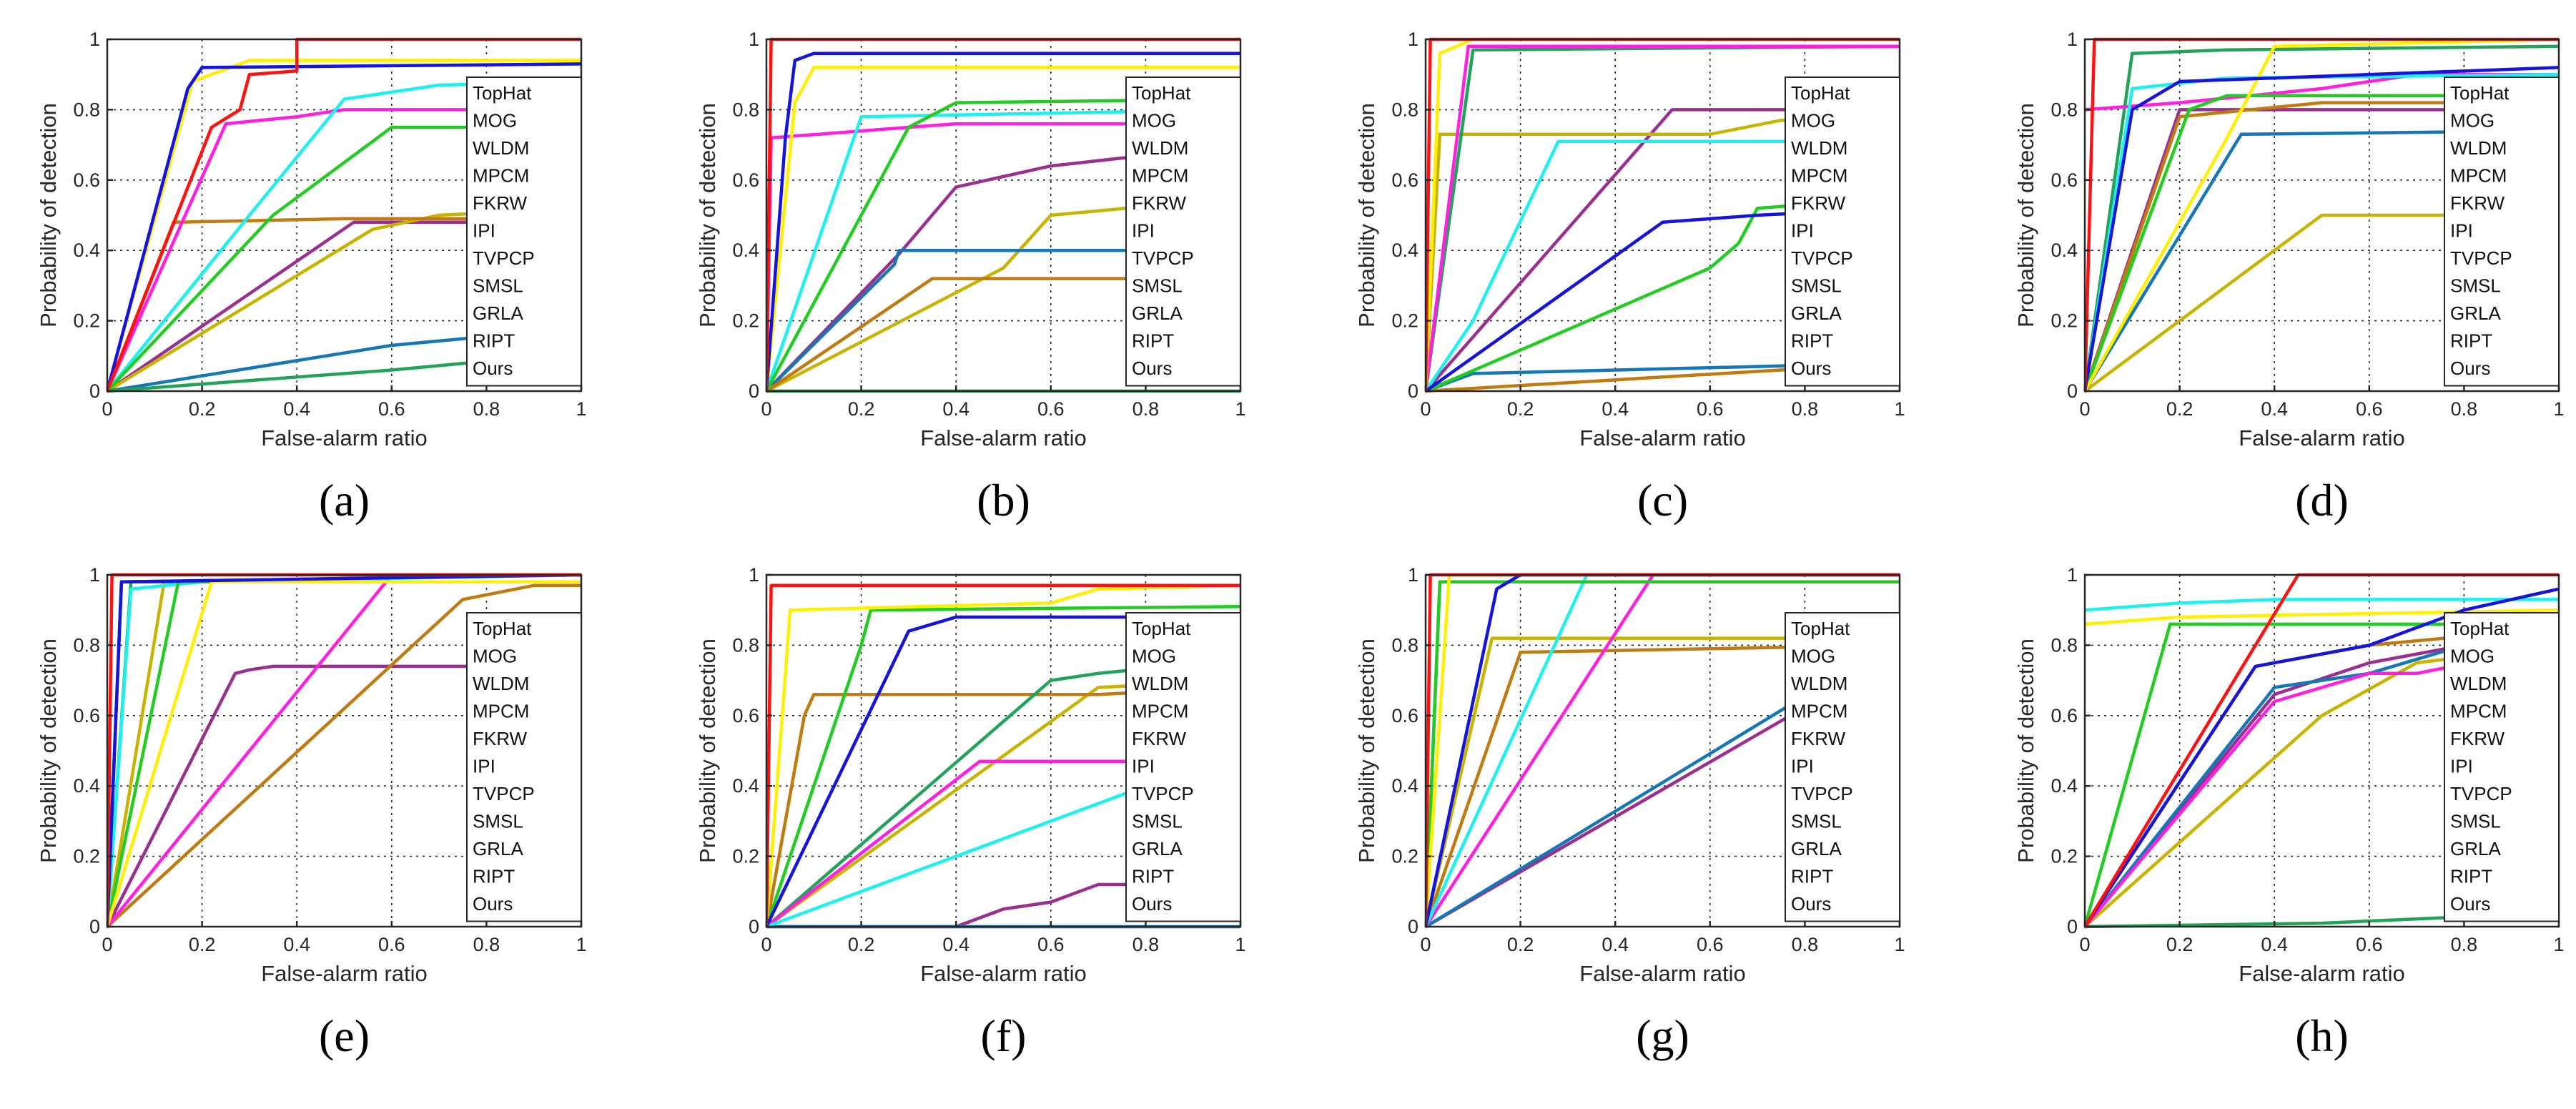 This screenshot has height=1109, width=2576. What do you see at coordinates (344, 501) in the screenshot?
I see `panel-label: (a)` at bounding box center [344, 501].